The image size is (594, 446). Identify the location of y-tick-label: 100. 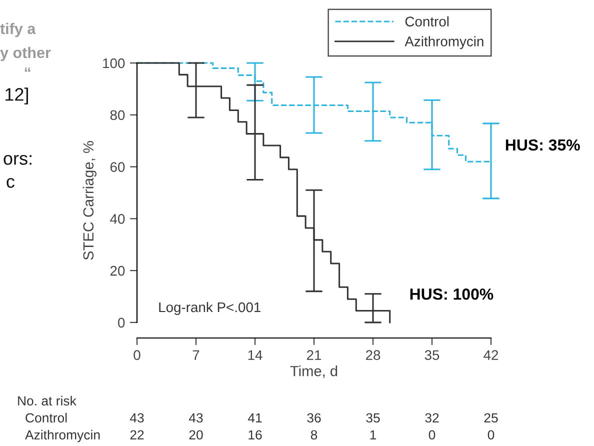
(114, 63).